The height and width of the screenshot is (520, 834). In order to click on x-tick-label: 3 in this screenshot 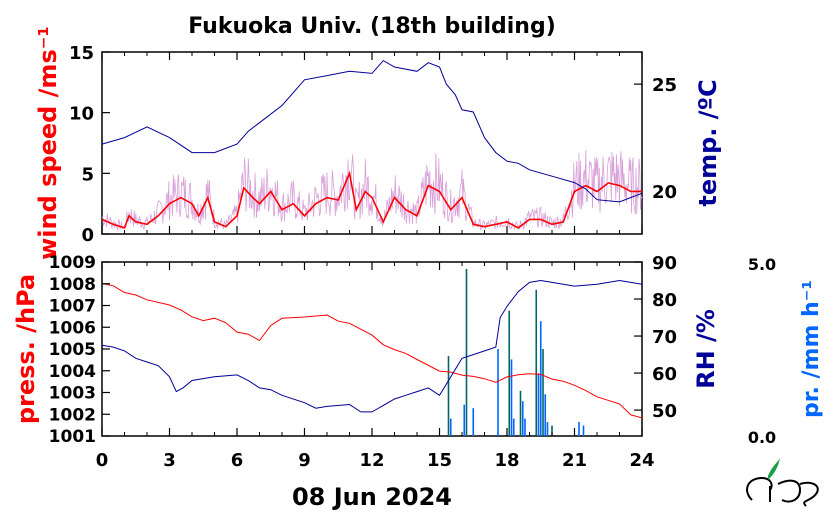, I will do `click(169, 460)`.